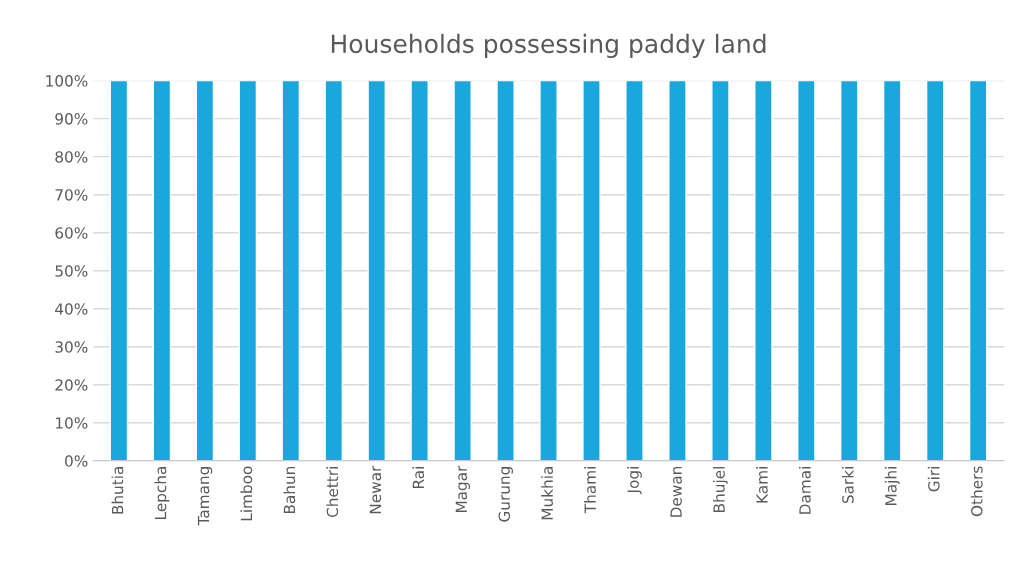  What do you see at coordinates (418, 478) in the screenshot?
I see `x-tick-label: Rai` at bounding box center [418, 478].